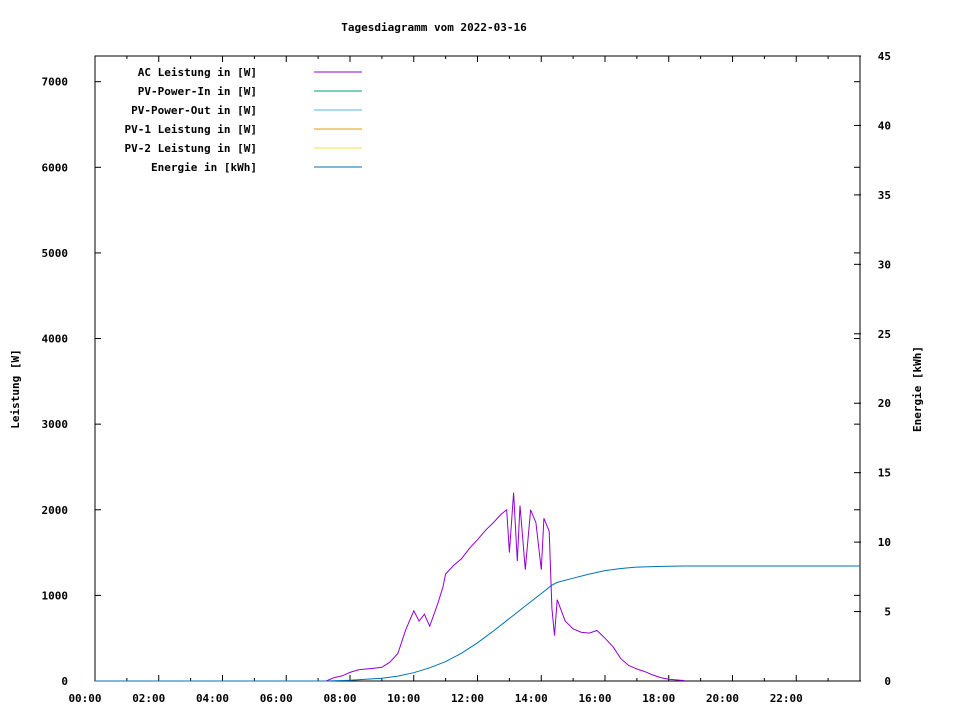  Describe the element at coordinates (594, 698) in the screenshot. I see `x-tick-label: 16:00` at that location.